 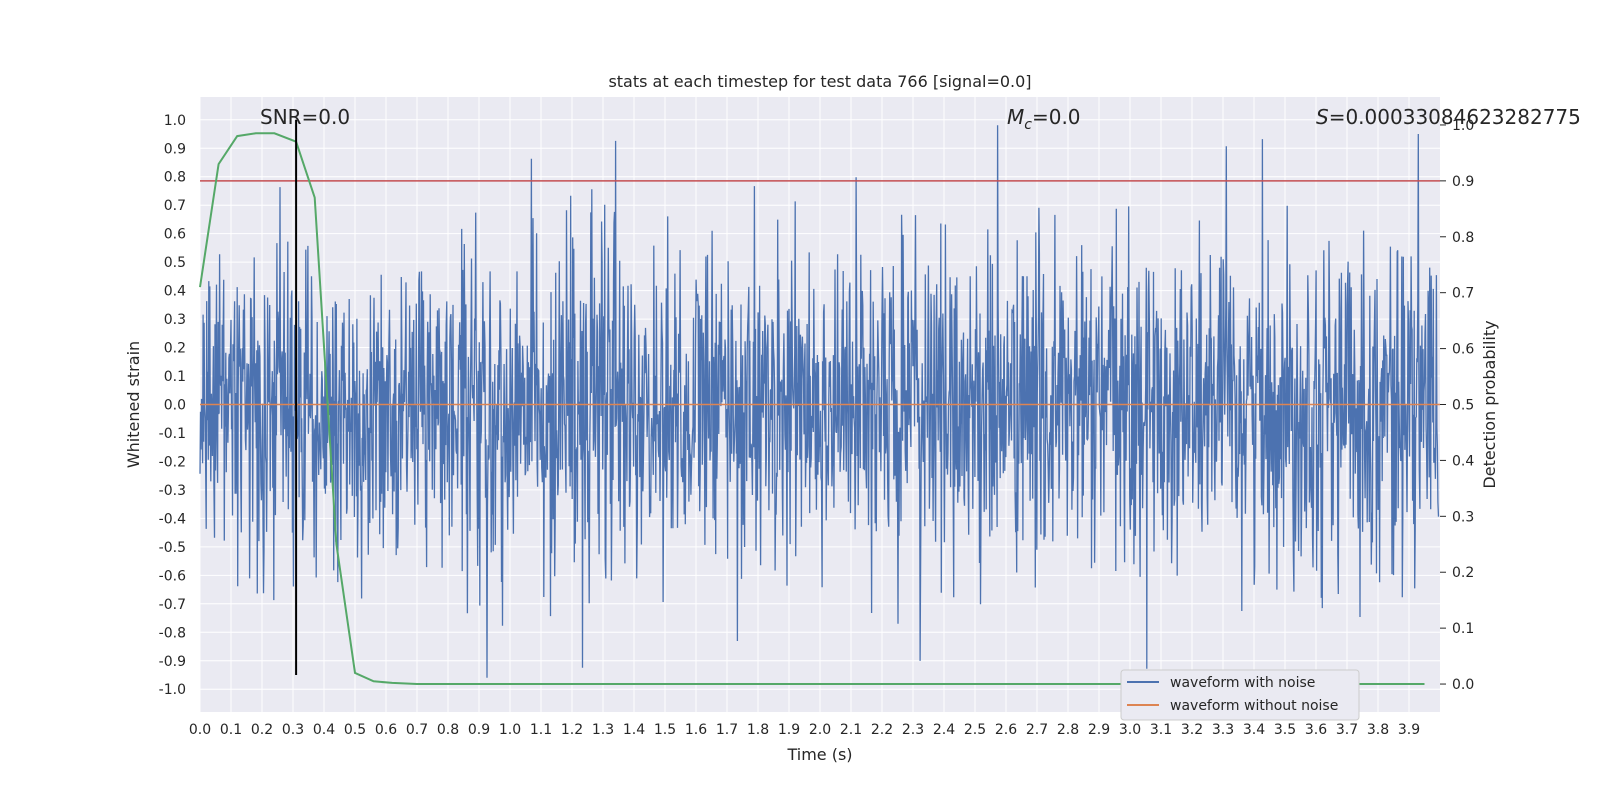 What do you see at coordinates (1409, 730) in the screenshot?
I see `x-tick-label: 3.9` at bounding box center [1409, 730].